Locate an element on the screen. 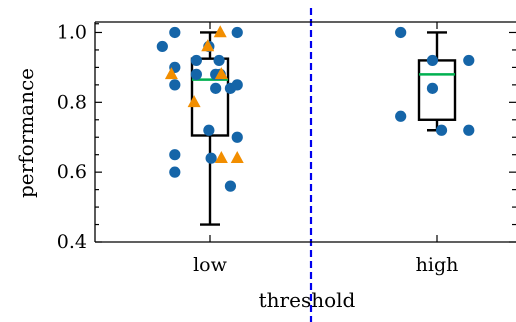 This screenshot has width=516, height=322. y-tick-label: 0.8 is located at coordinates (72, 102).